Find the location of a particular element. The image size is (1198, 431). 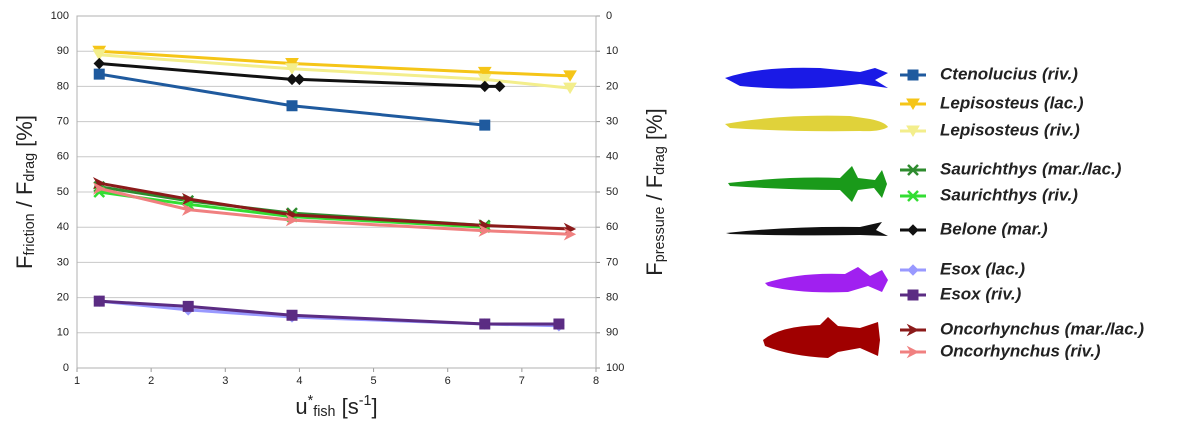

y-tick-label: 30 is located at coordinates (63, 262).